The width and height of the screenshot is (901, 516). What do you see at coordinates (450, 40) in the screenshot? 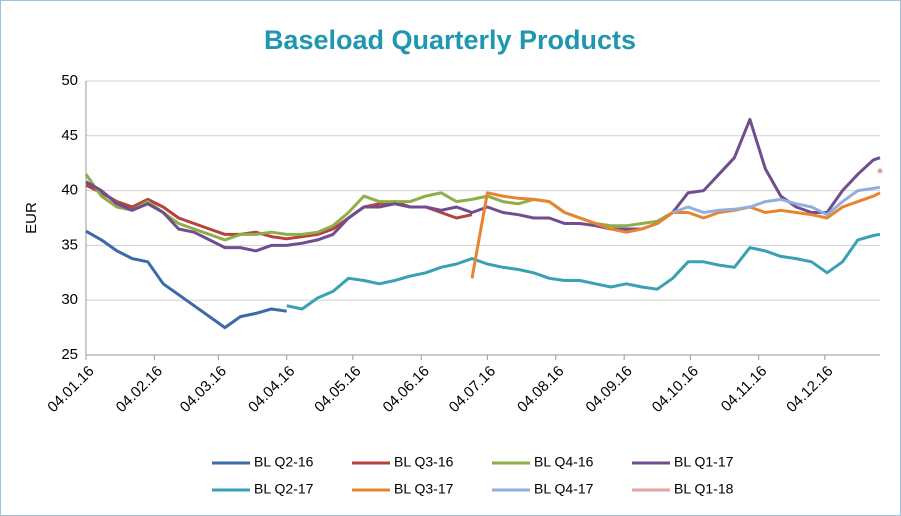
I see `chart-title: Baseload Quarterly Products` at bounding box center [450, 40].